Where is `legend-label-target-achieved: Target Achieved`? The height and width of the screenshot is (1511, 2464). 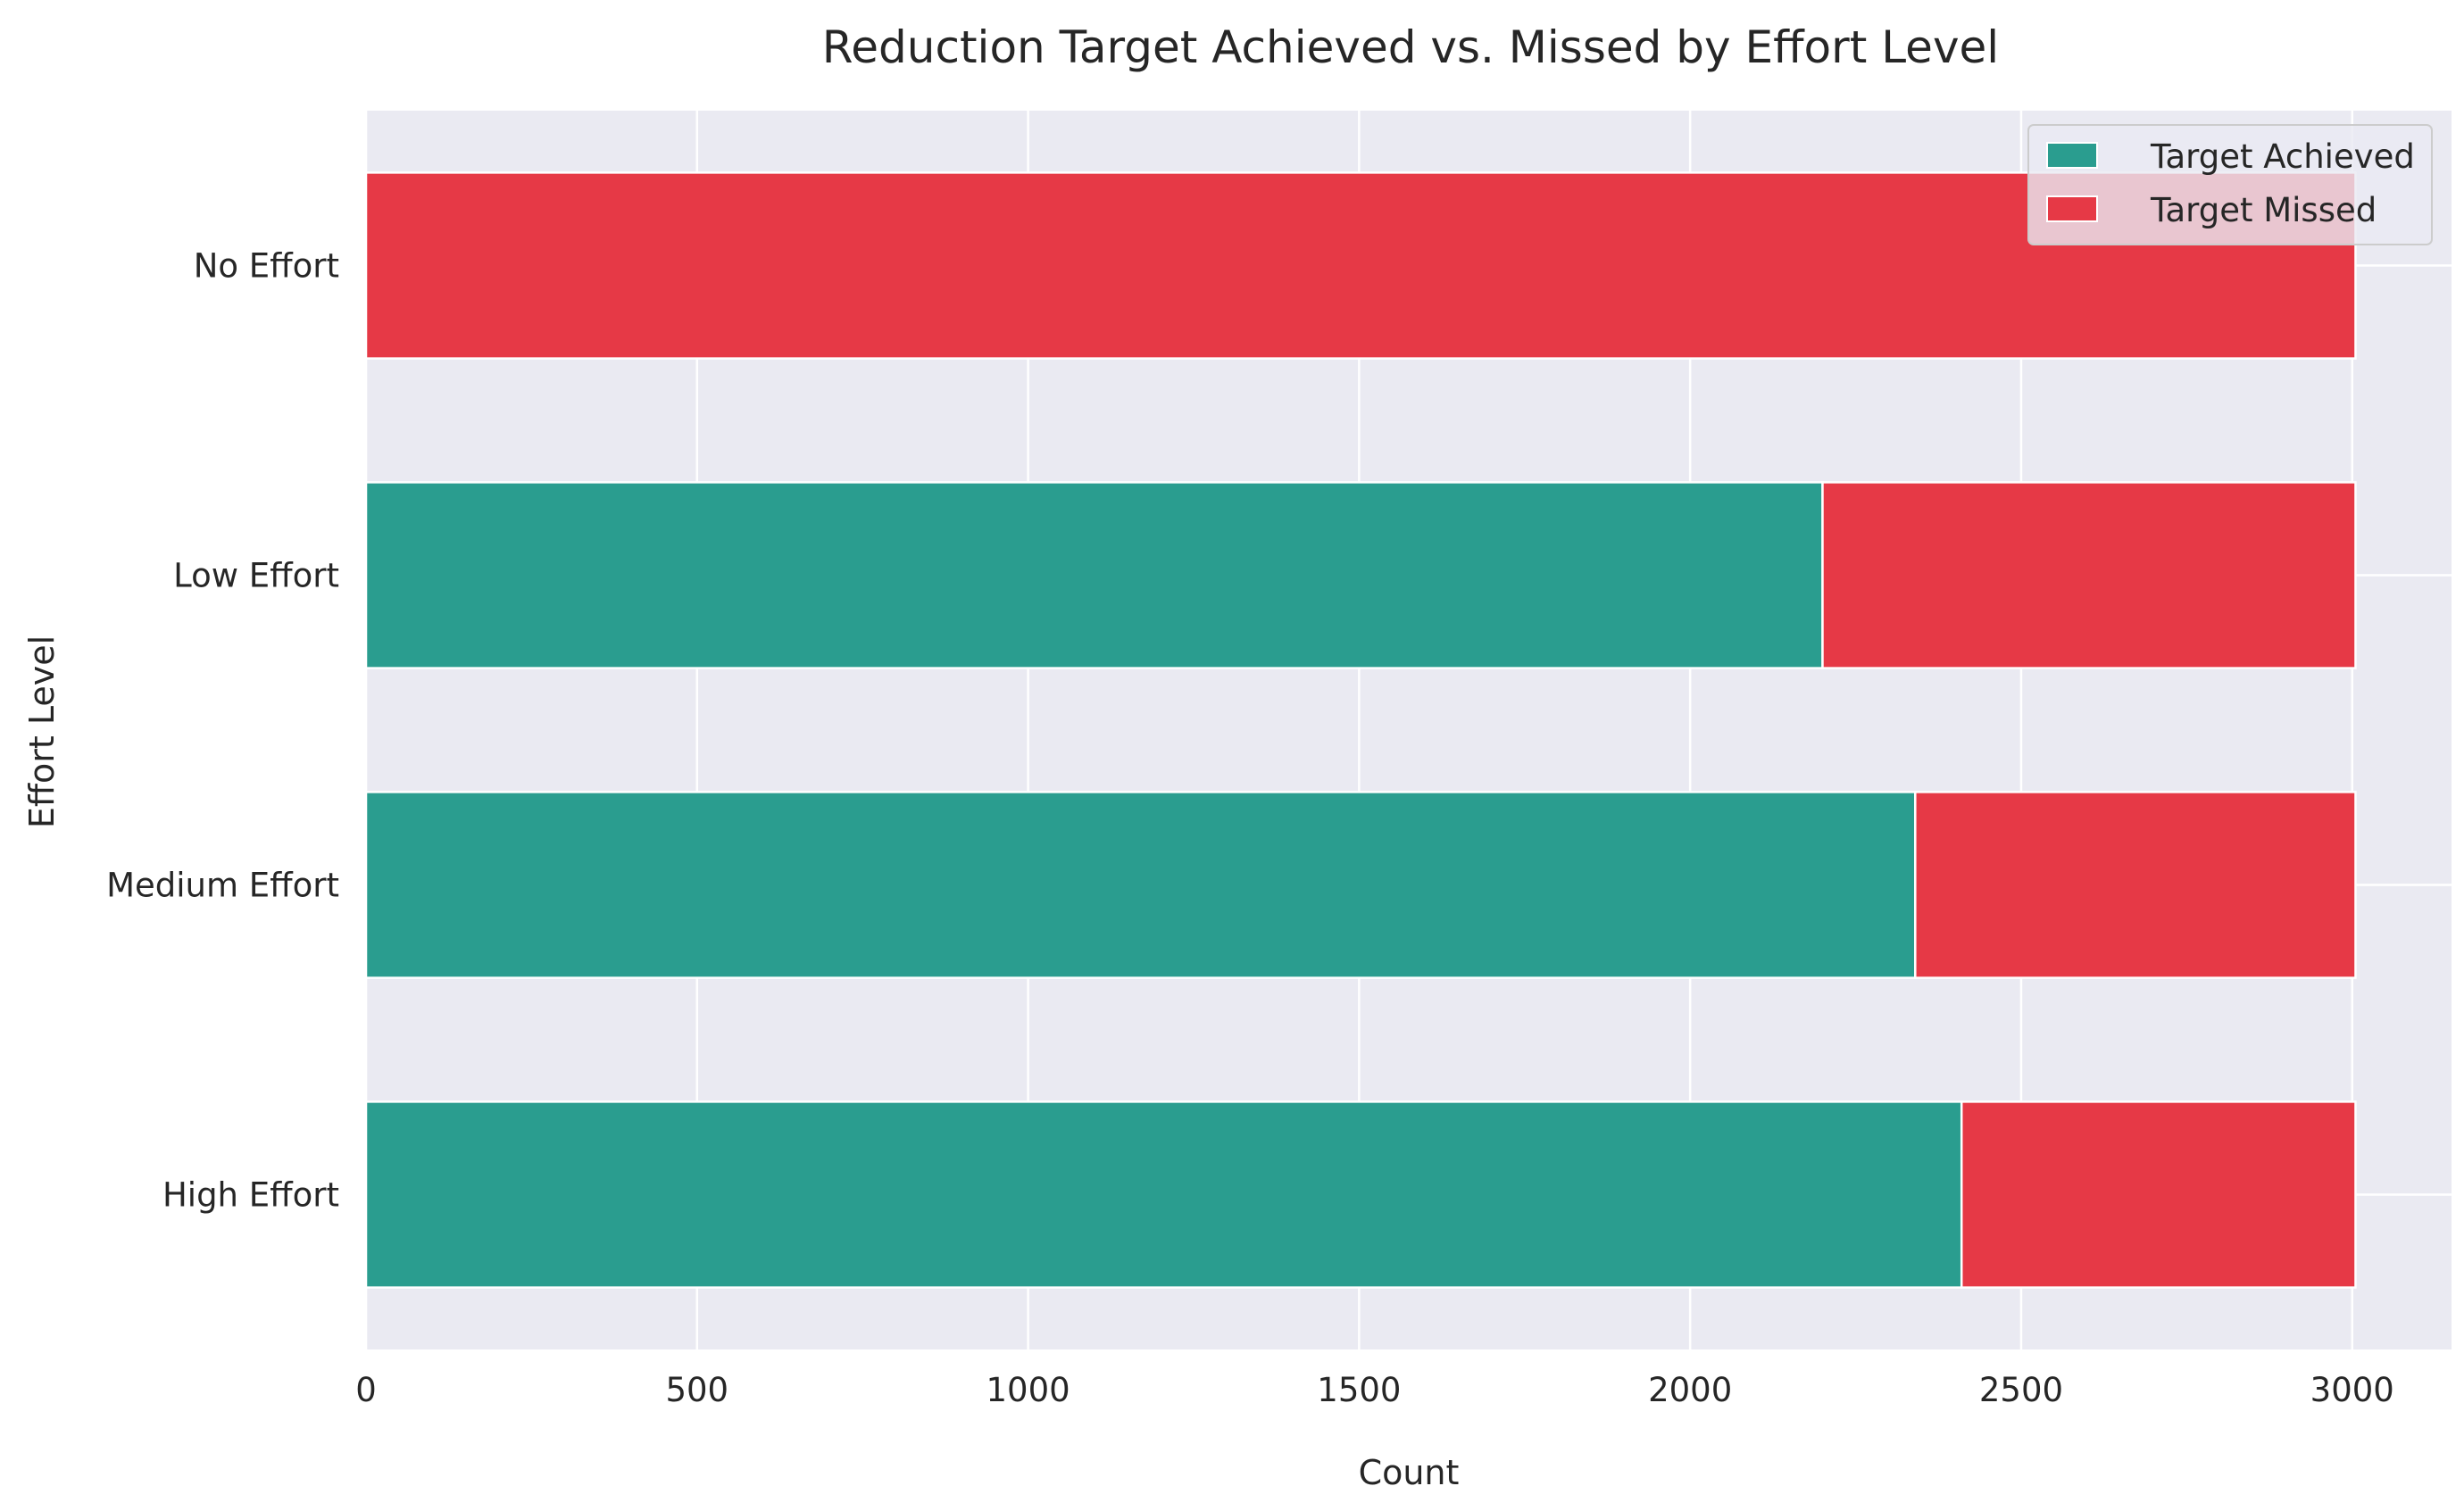
legend-label-target-achieved: Target Achieved is located at coordinates (2282, 156).